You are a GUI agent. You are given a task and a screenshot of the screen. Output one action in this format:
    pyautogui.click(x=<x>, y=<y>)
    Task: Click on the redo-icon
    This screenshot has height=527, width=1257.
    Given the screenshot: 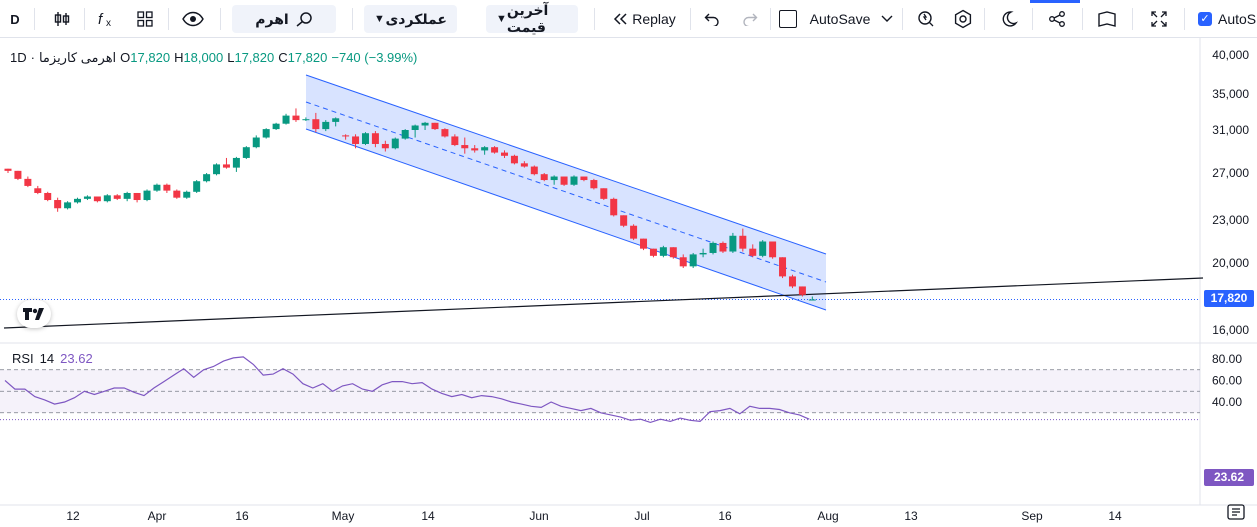 What is the action you would take?
    pyautogui.click(x=750, y=19)
    